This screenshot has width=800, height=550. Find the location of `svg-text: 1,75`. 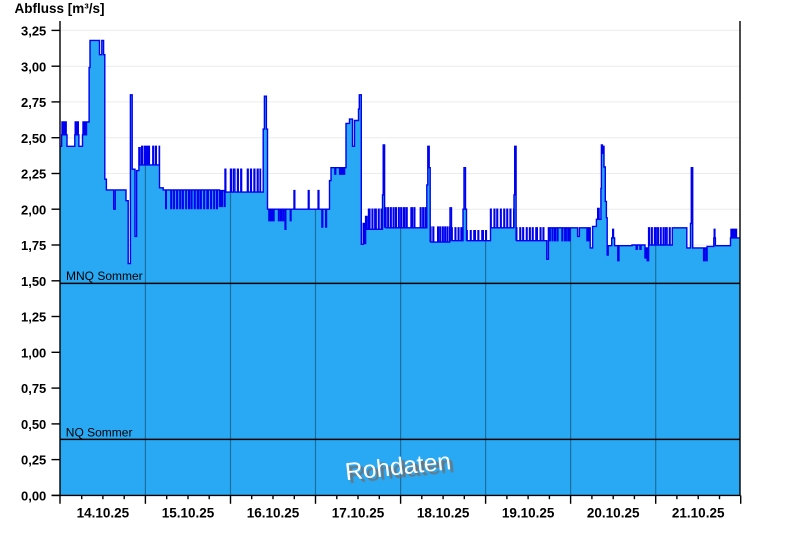

svg-text: 1,75 is located at coordinates (33, 245).